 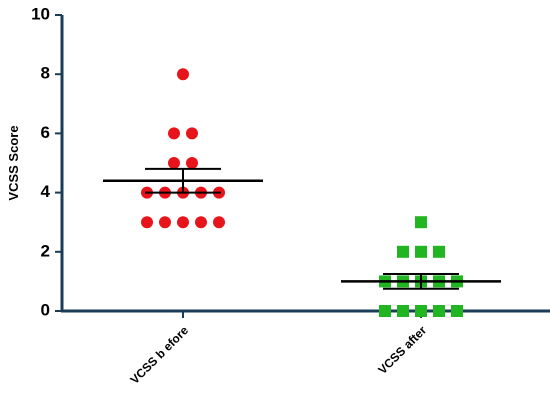 What do you see at coordinates (40, 13) in the screenshot?
I see `y-tick-label: 10` at bounding box center [40, 13].